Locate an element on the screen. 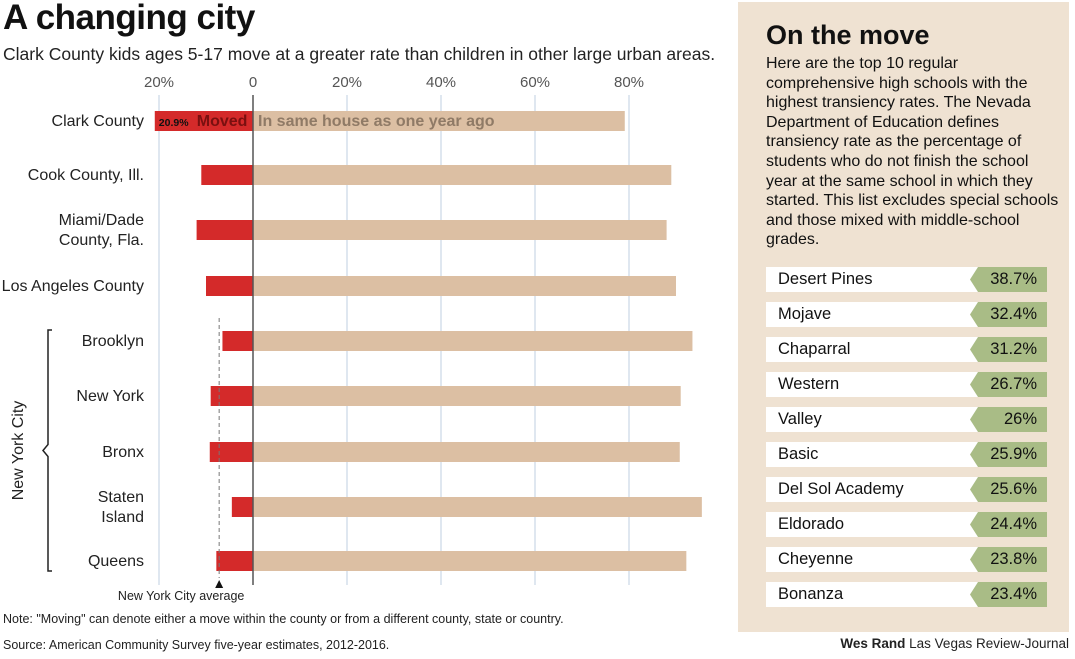  credit-publication: Las Vegas Review-Journal is located at coordinates (989, 643).